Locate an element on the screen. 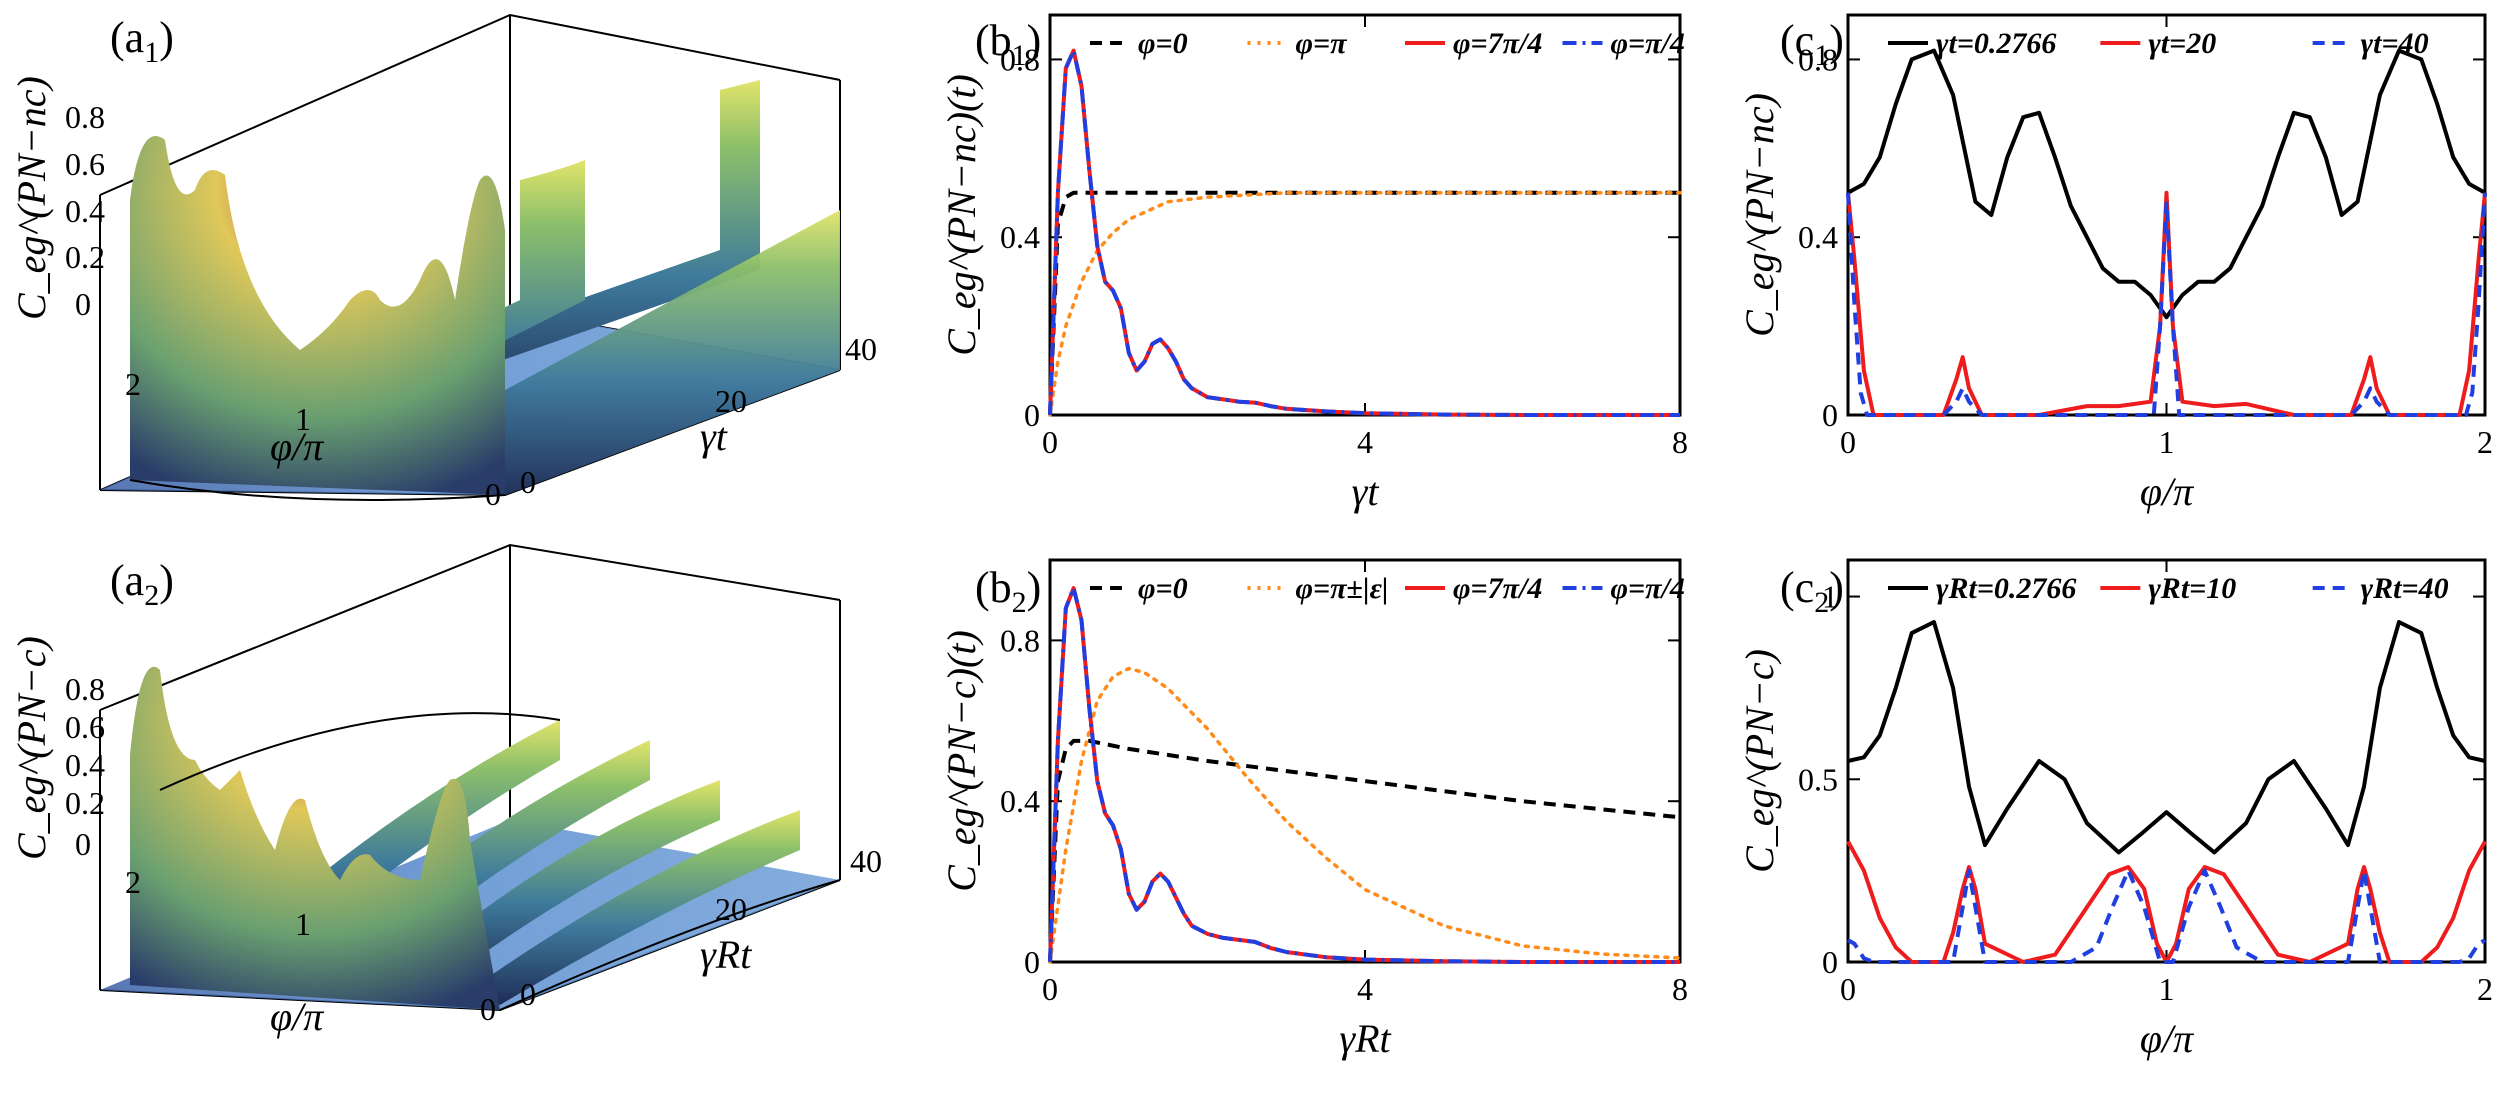 The height and width of the screenshot is (1111, 2510). panel-label-c1: (c1) is located at coordinates (1812, 44).